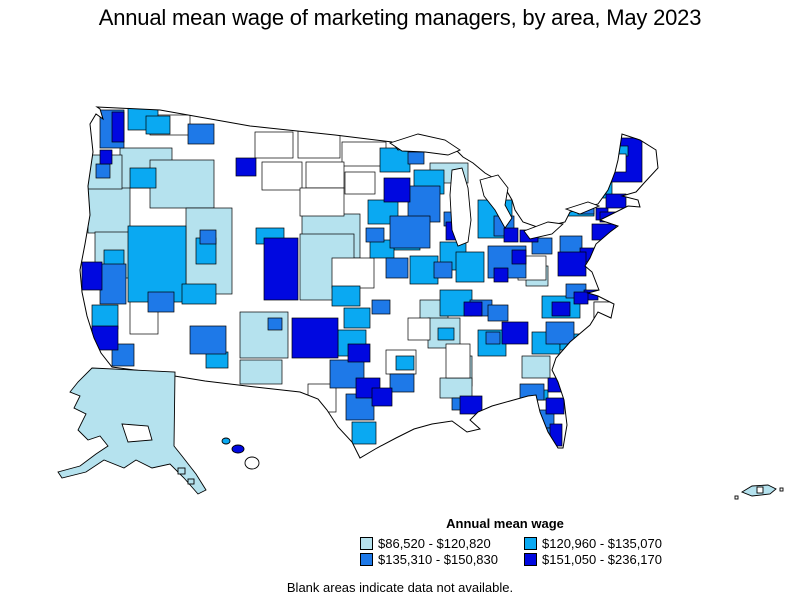  Describe the element at coordinates (602, 543) in the screenshot. I see `legend-label: $120,960 - $135,070` at that location.